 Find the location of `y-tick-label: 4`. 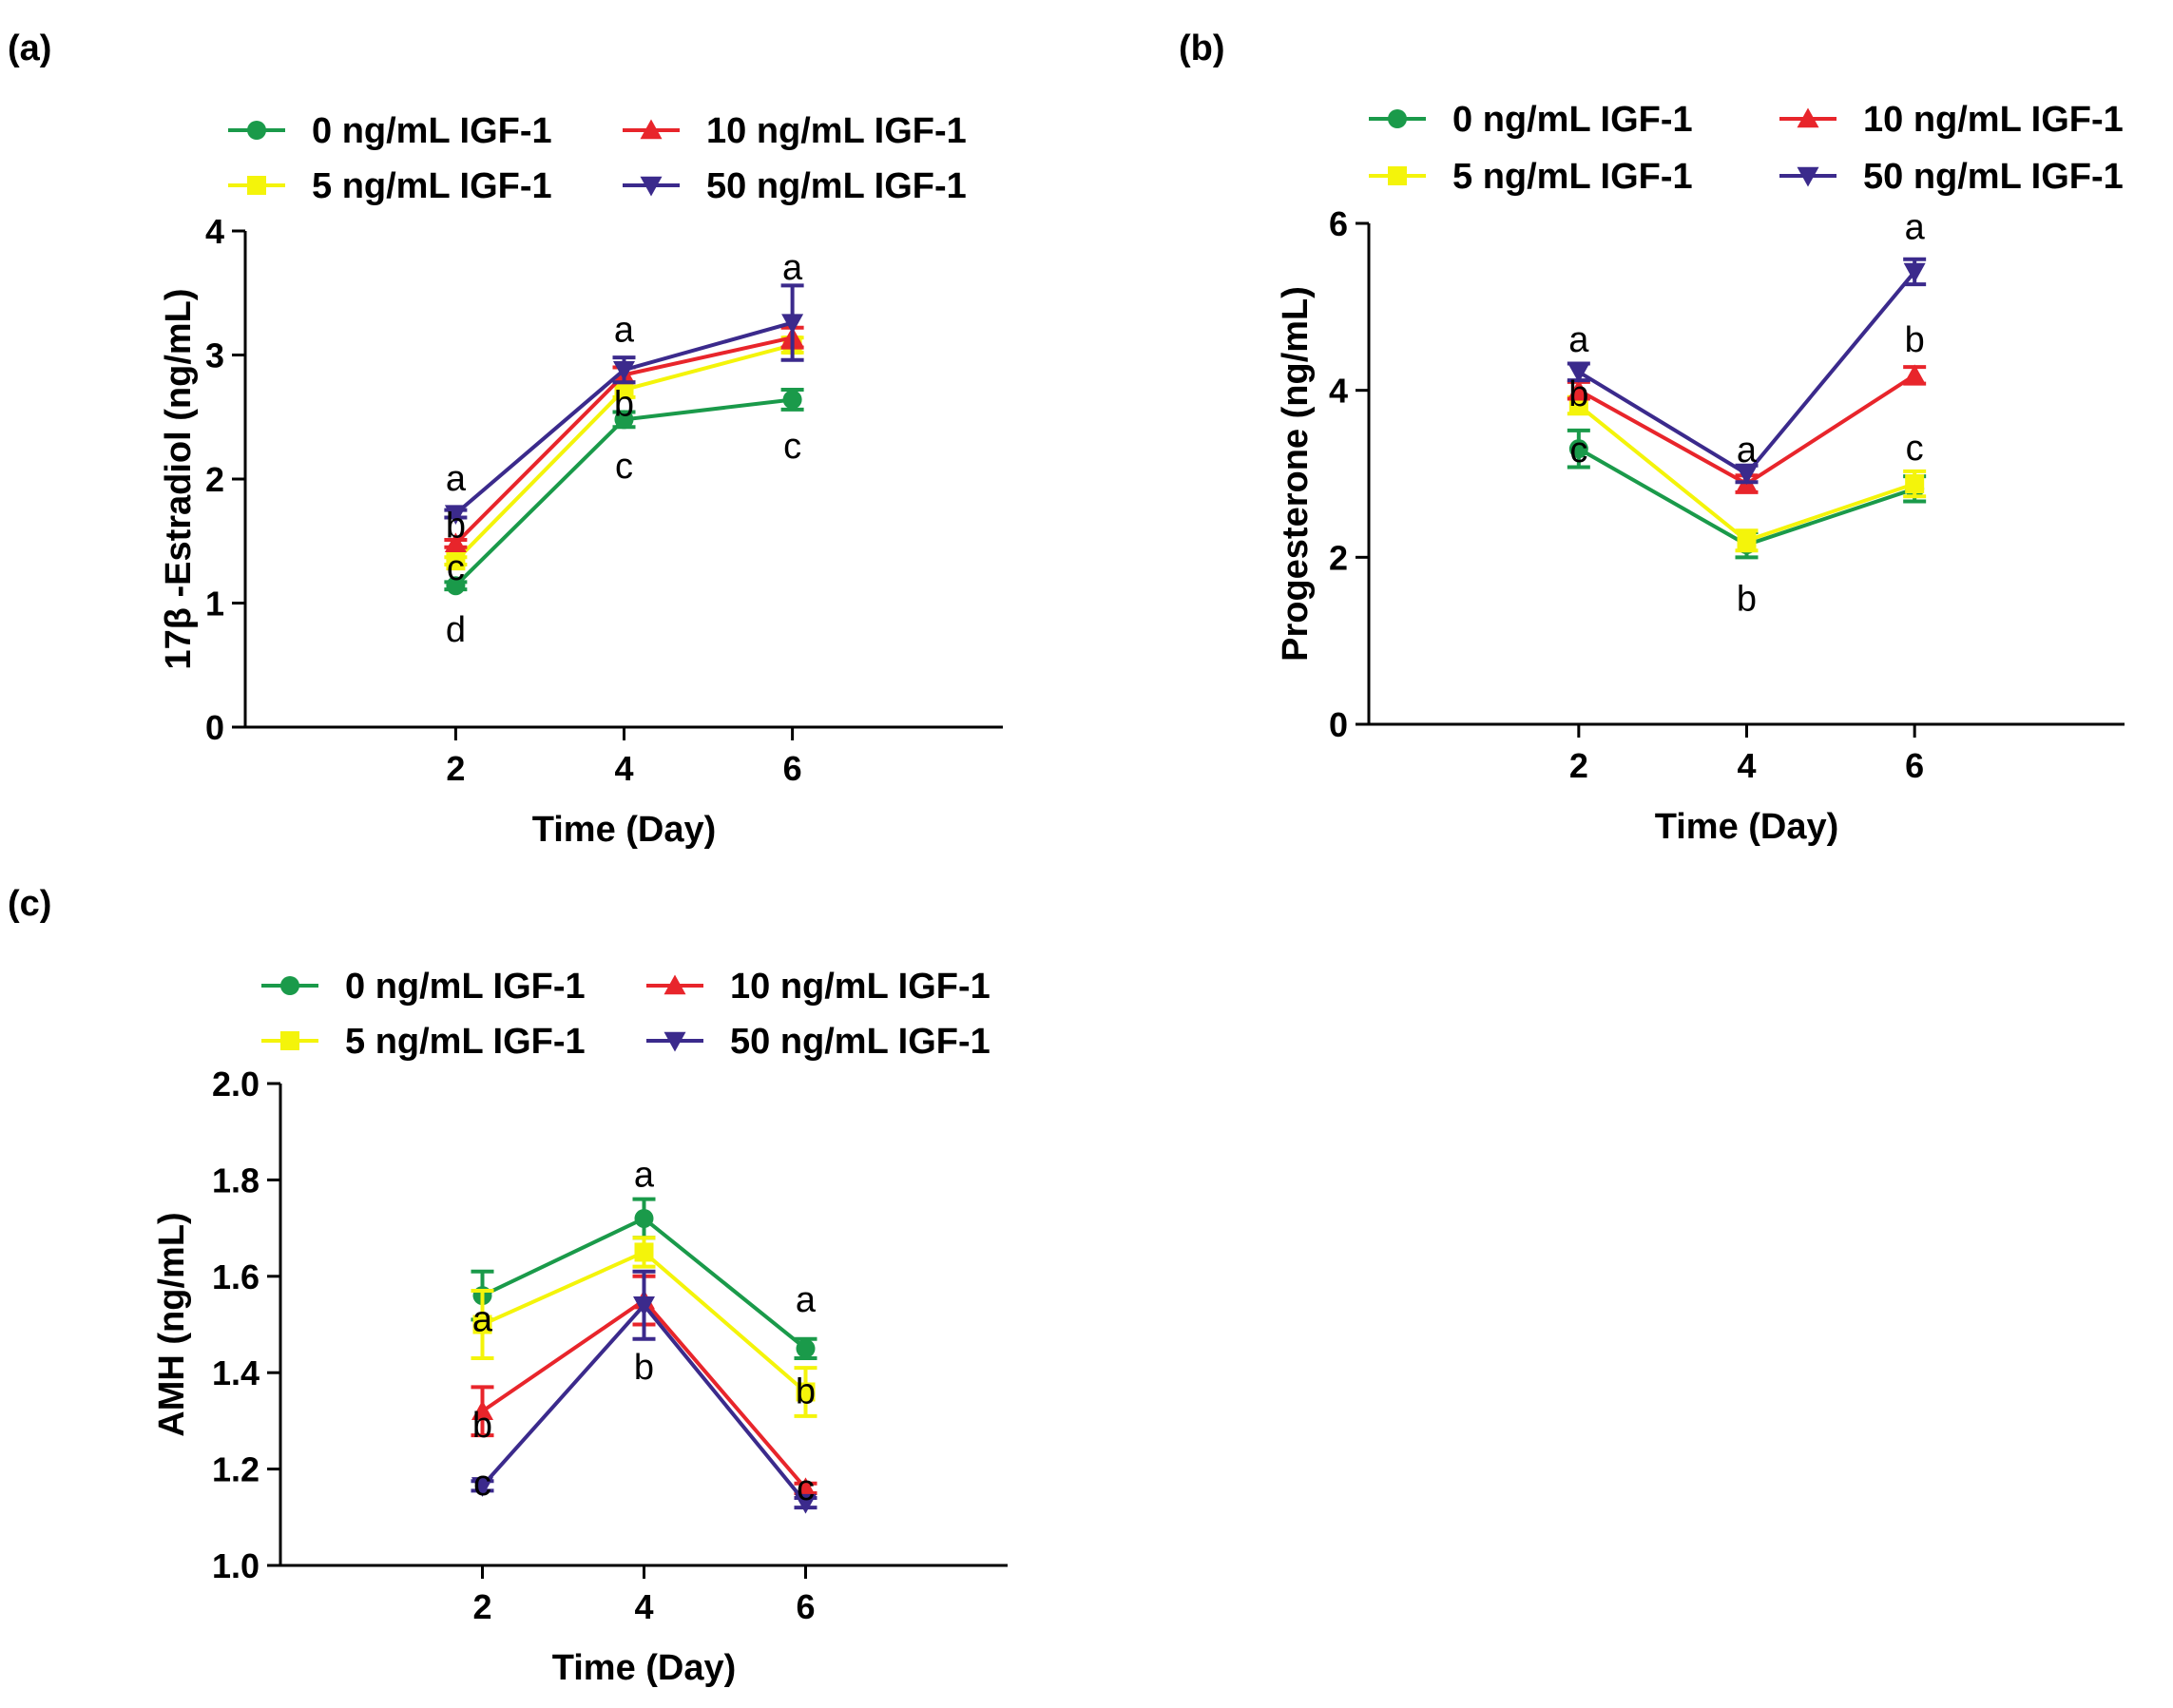

y-tick-label: 4 is located at coordinates (214, 231).